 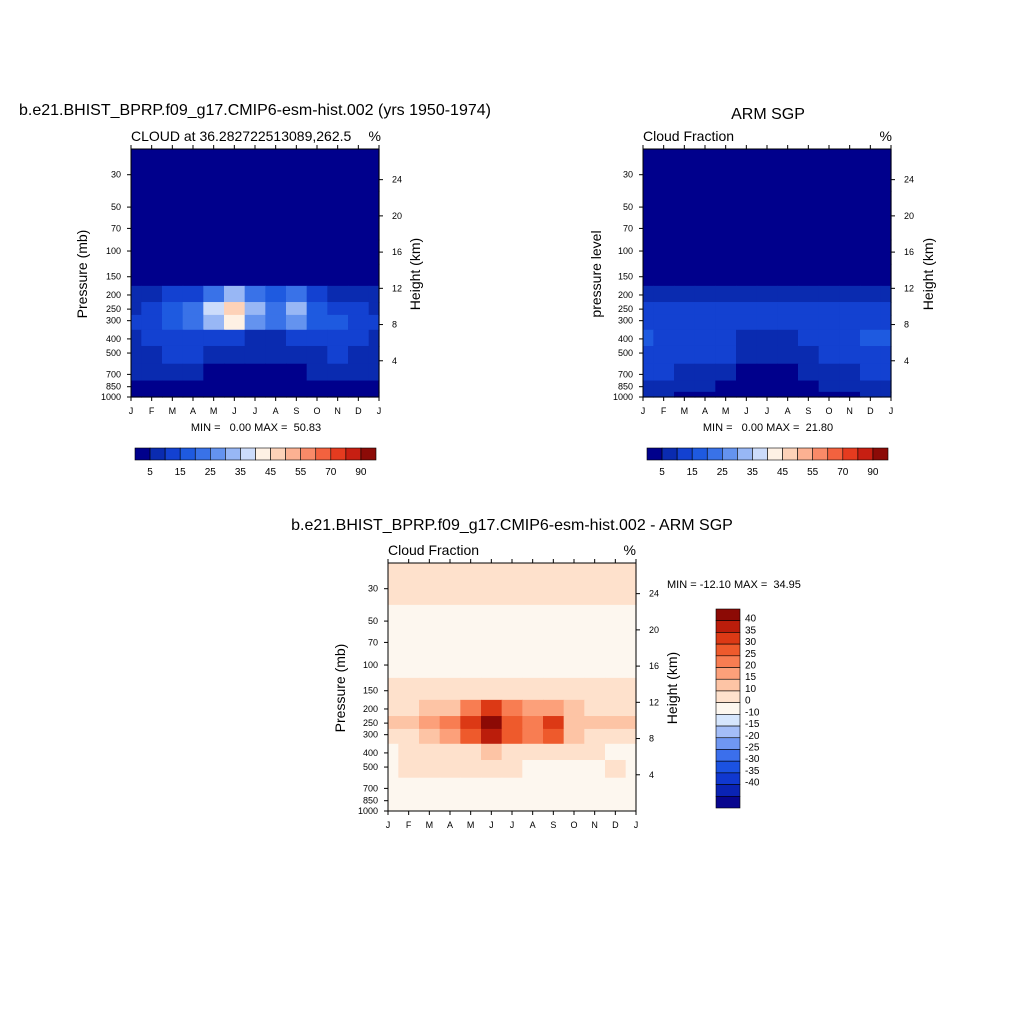 I want to click on y-tick-label: 30, so click(x=373, y=589).